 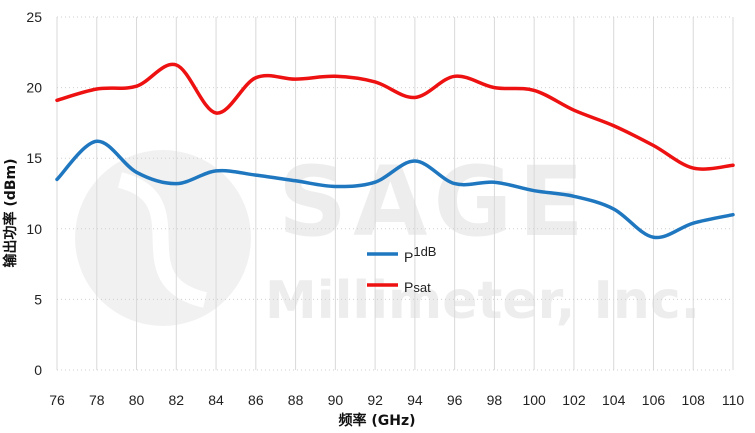 I want to click on legend-label-p1db-main: P, so click(x=408, y=257).